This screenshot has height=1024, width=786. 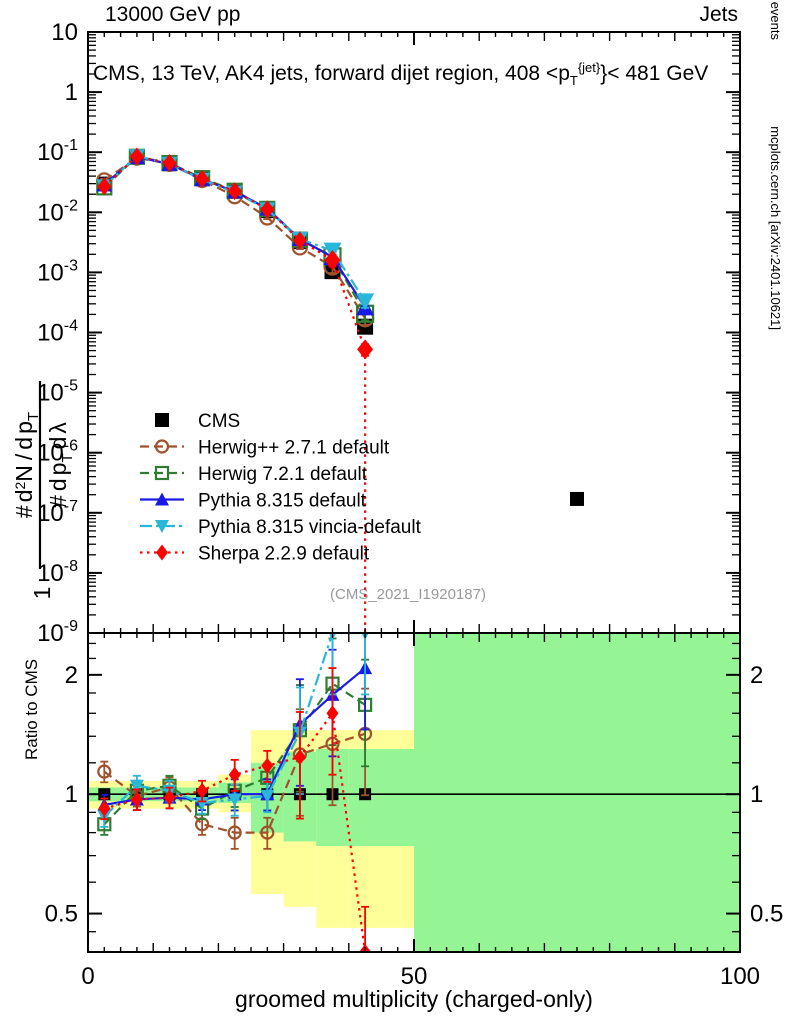 I want to click on ratio-y-tick-label-right: 1, so click(x=756, y=794).